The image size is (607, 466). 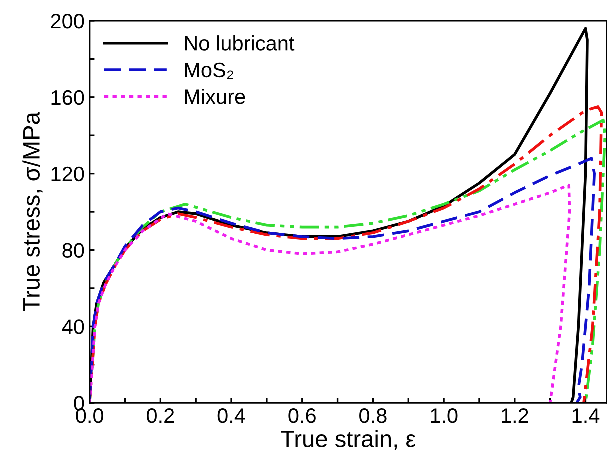 What do you see at coordinates (90, 416) in the screenshot?
I see `x-tick-label: 0.0` at bounding box center [90, 416].